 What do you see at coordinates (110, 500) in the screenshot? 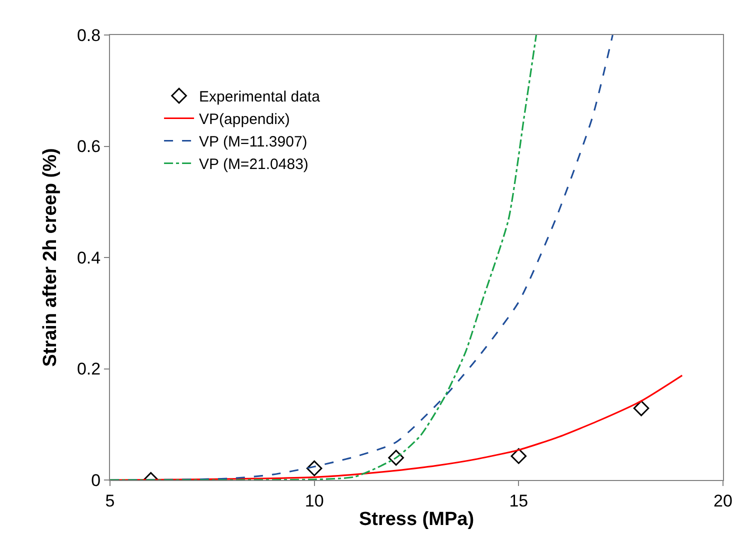
I see `x-tick-label: 5` at bounding box center [110, 500].